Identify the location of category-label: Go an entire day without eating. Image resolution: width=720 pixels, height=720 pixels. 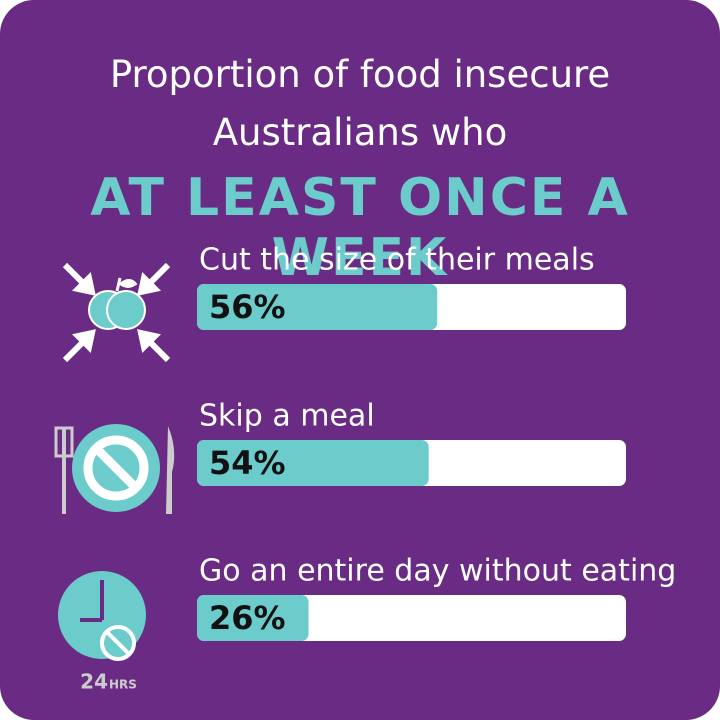
(437, 571).